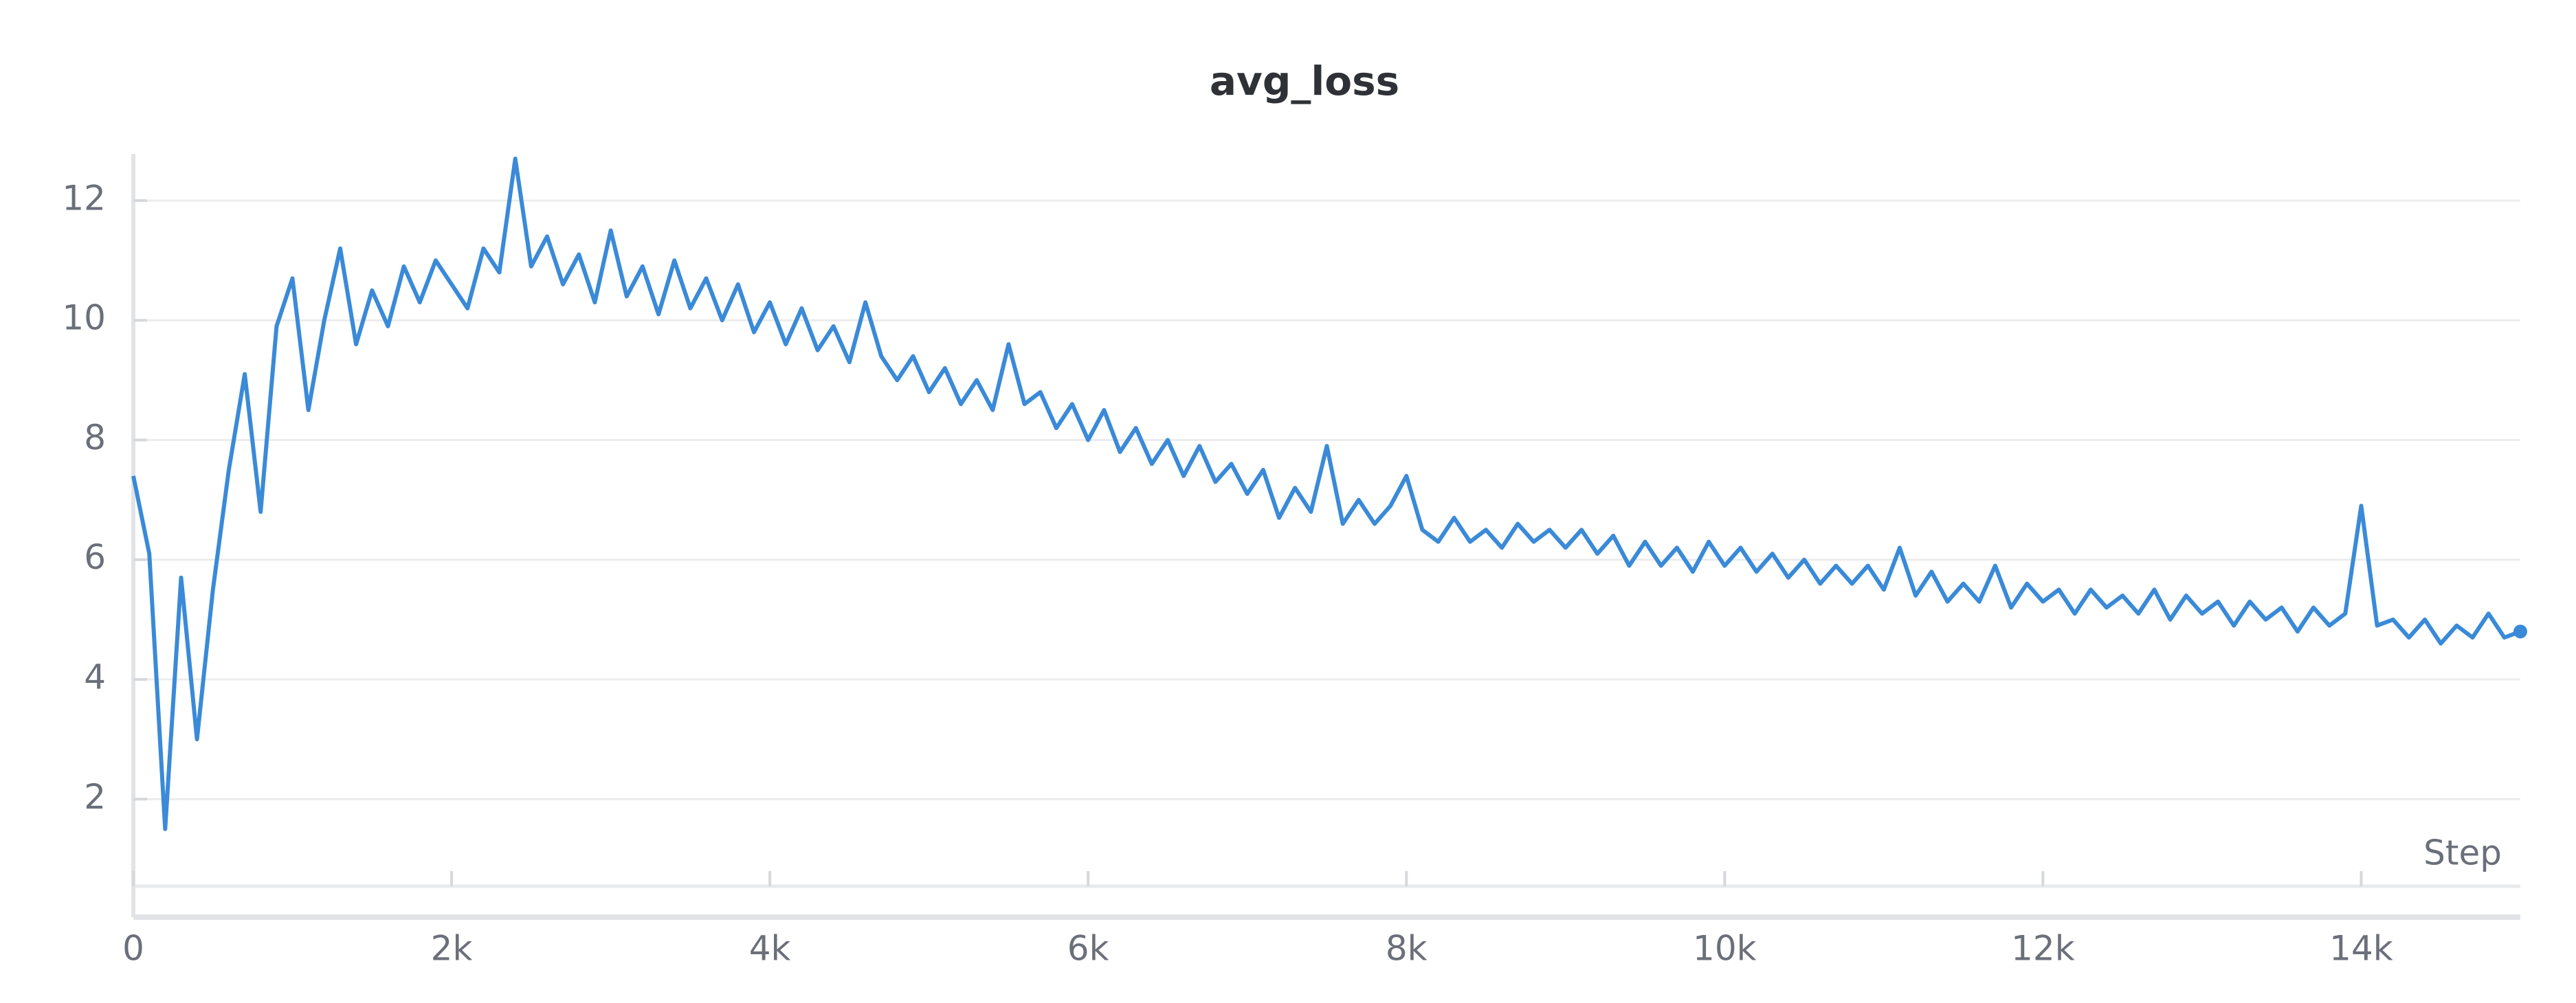 Image resolution: width=2576 pixels, height=1003 pixels. Describe the element at coordinates (84, 198) in the screenshot. I see `y-tick-label: 12` at that location.